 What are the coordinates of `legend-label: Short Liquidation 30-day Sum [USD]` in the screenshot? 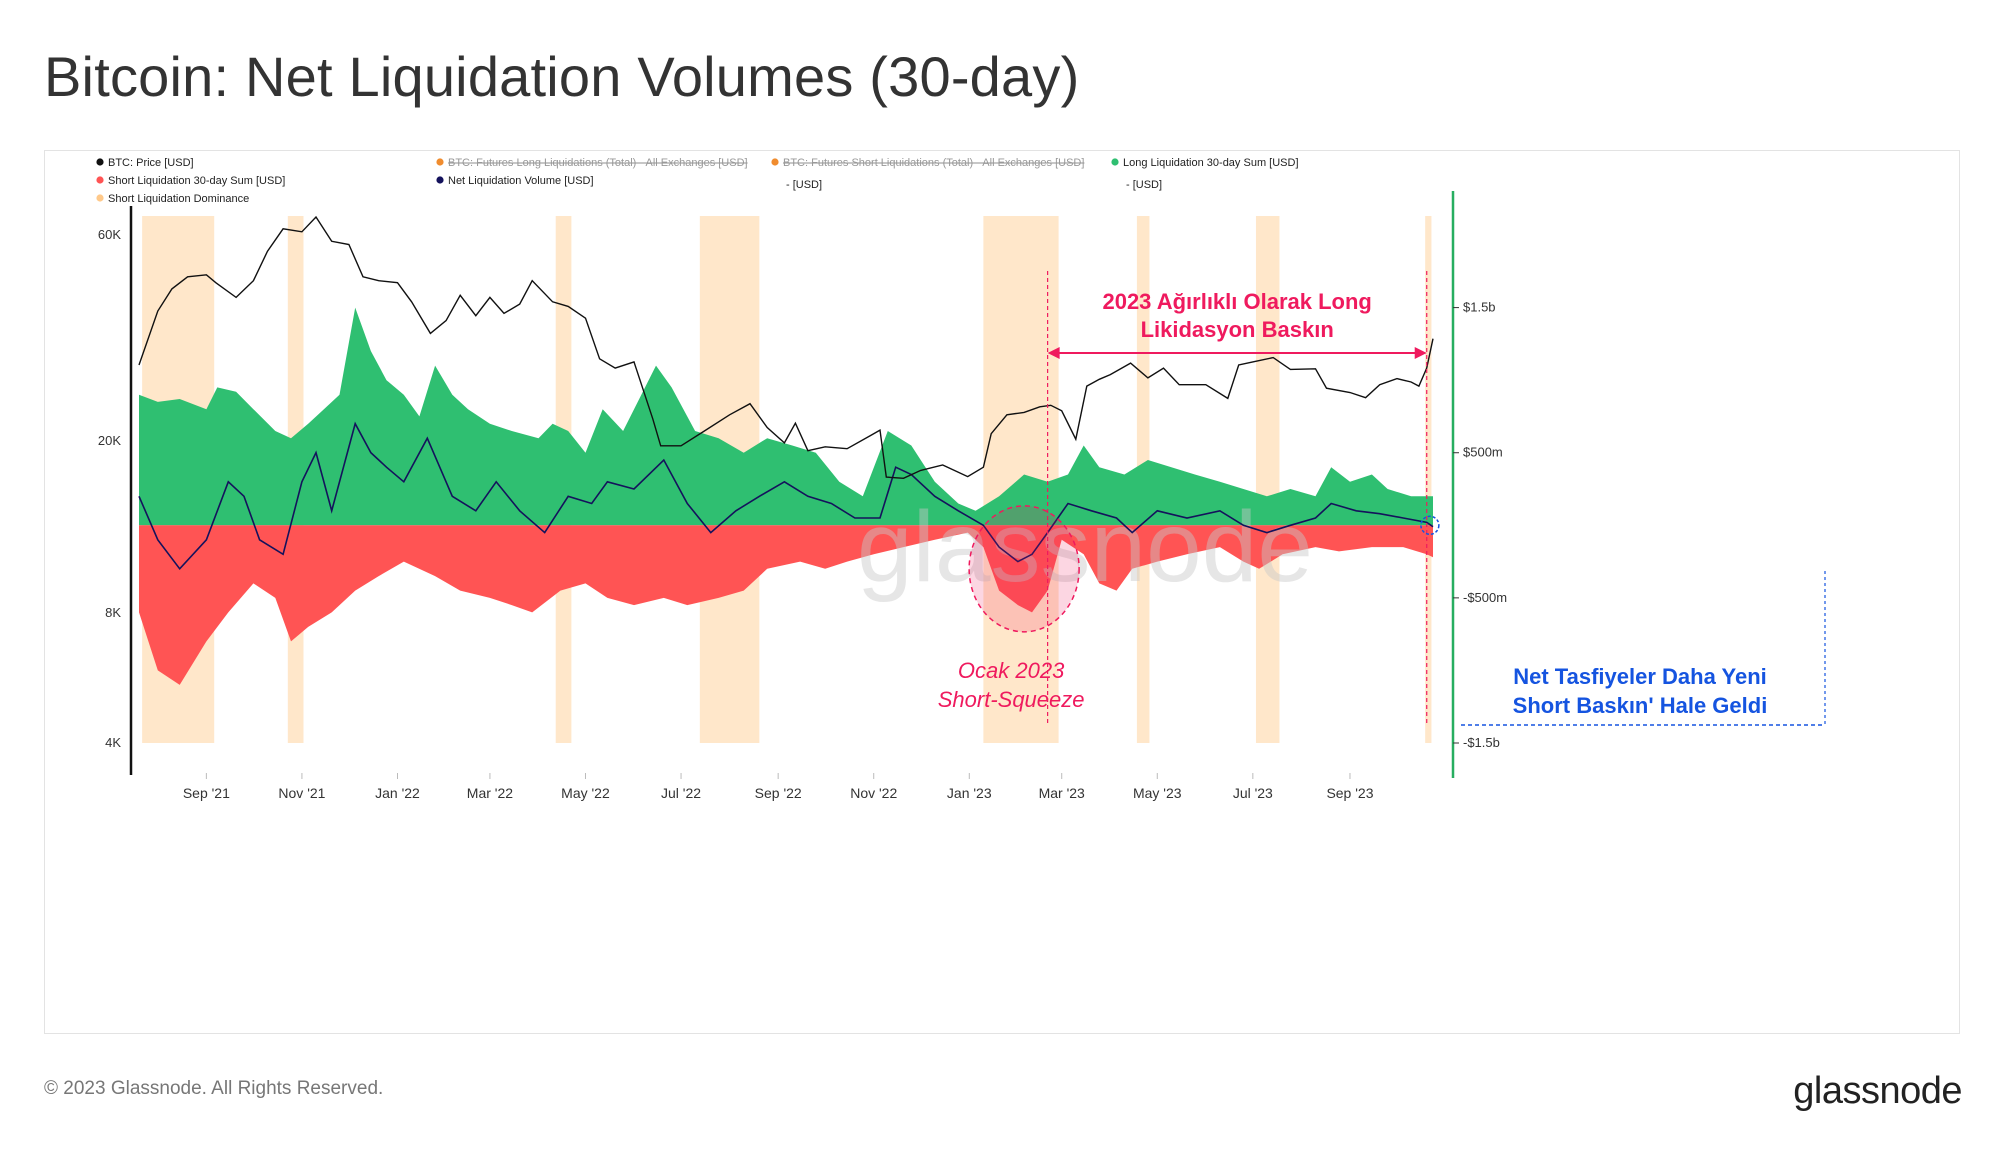 It's located at (196, 181).